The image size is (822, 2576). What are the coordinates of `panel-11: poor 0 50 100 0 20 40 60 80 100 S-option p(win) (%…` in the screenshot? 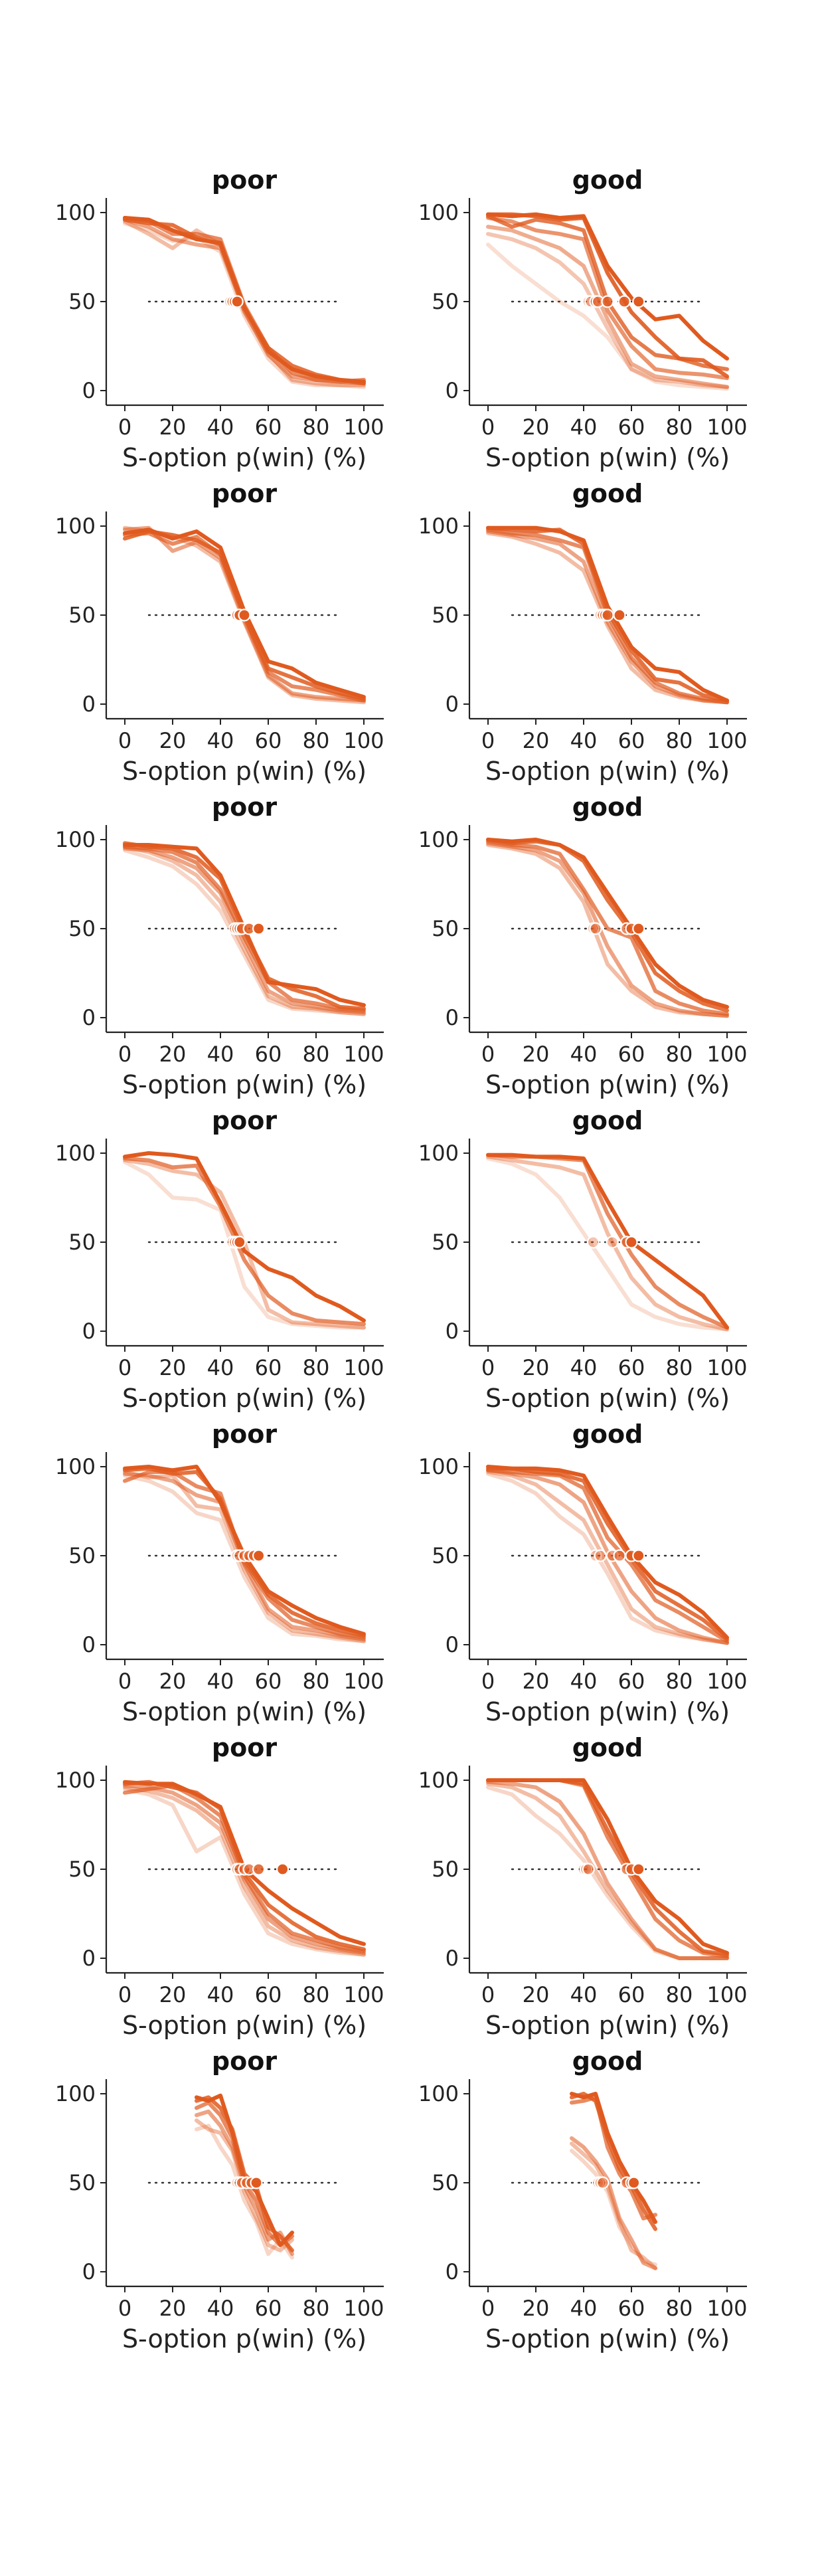 It's located at (220, 1886).